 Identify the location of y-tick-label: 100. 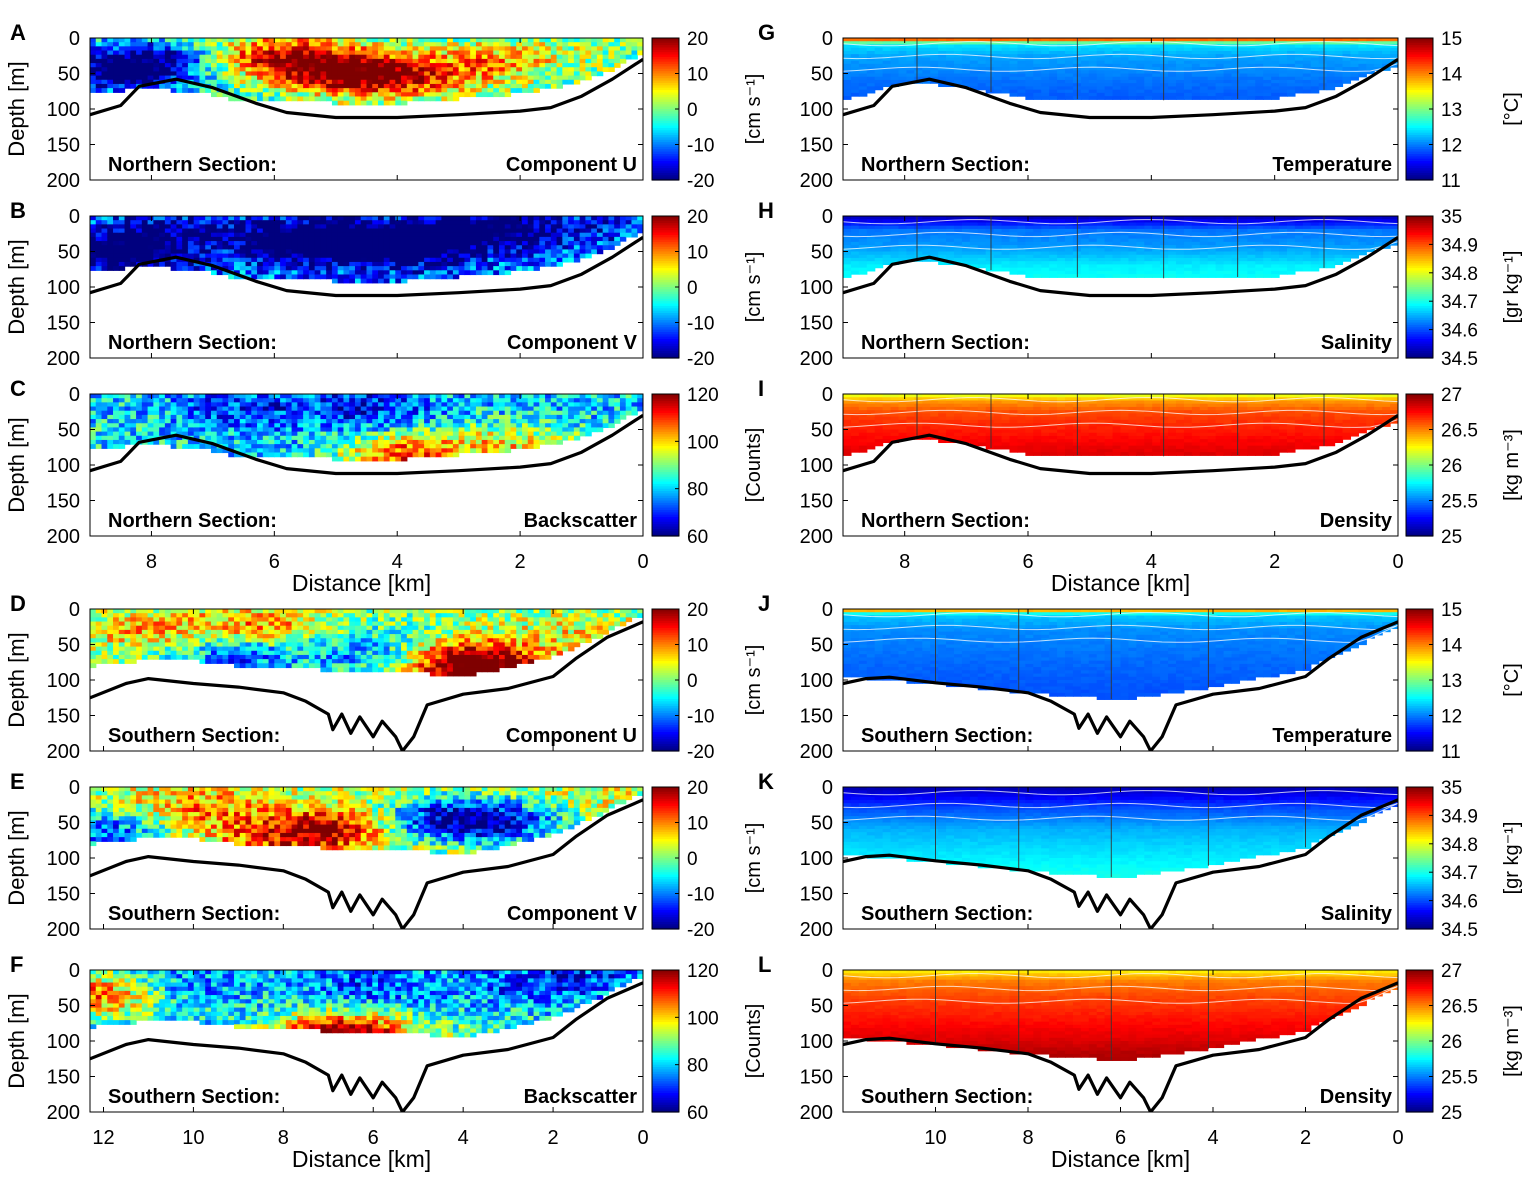
(63, 466).